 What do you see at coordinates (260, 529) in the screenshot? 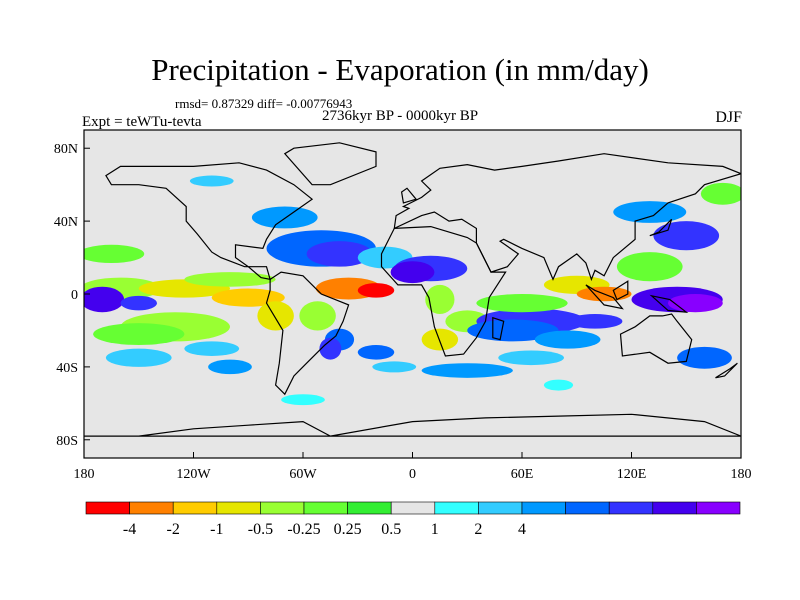
I see `colorbar-label: -0.5` at bounding box center [260, 529].